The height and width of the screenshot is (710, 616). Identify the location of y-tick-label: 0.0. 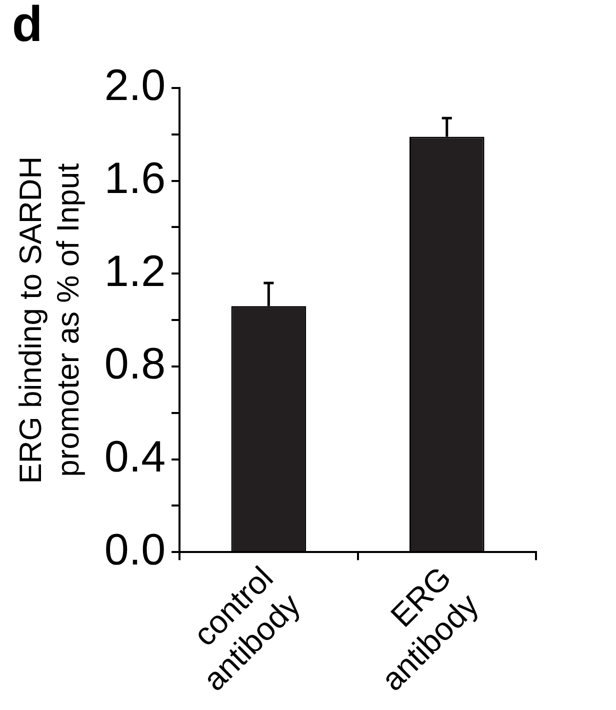
(135, 549).